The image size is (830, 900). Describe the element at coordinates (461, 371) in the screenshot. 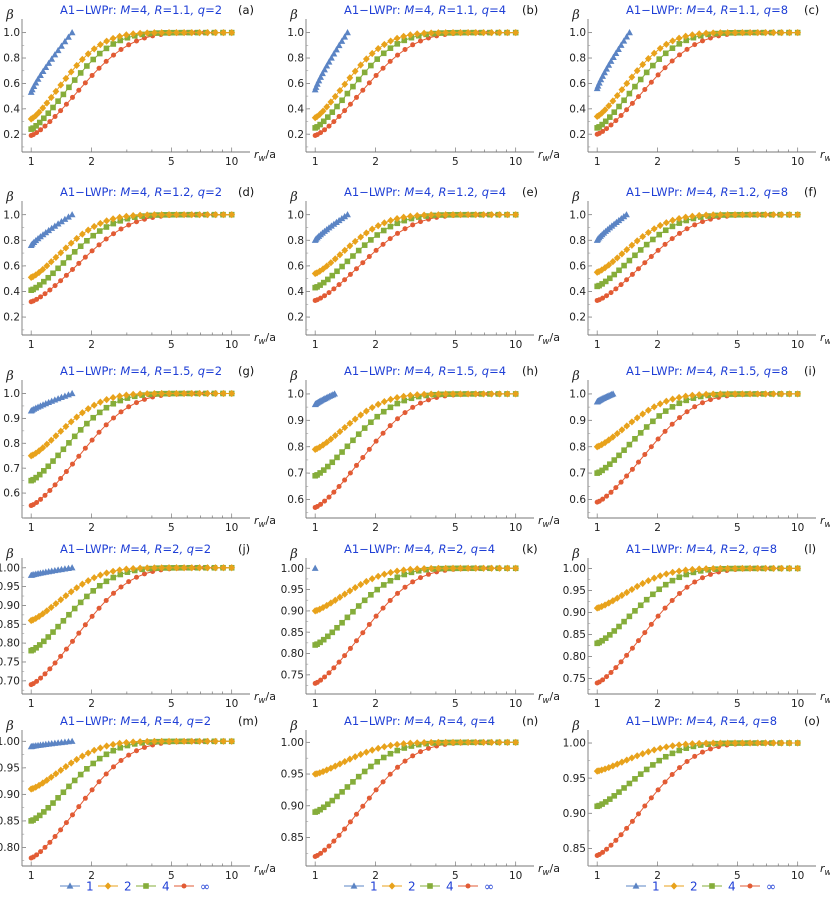

I see `panel-title-value: =1.5` at that location.